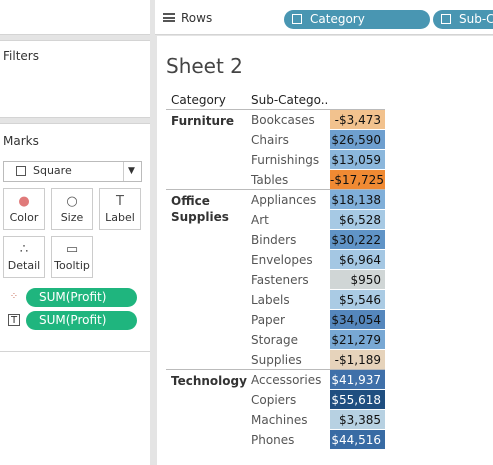  I want to click on sub-category: Machines, so click(279, 420).